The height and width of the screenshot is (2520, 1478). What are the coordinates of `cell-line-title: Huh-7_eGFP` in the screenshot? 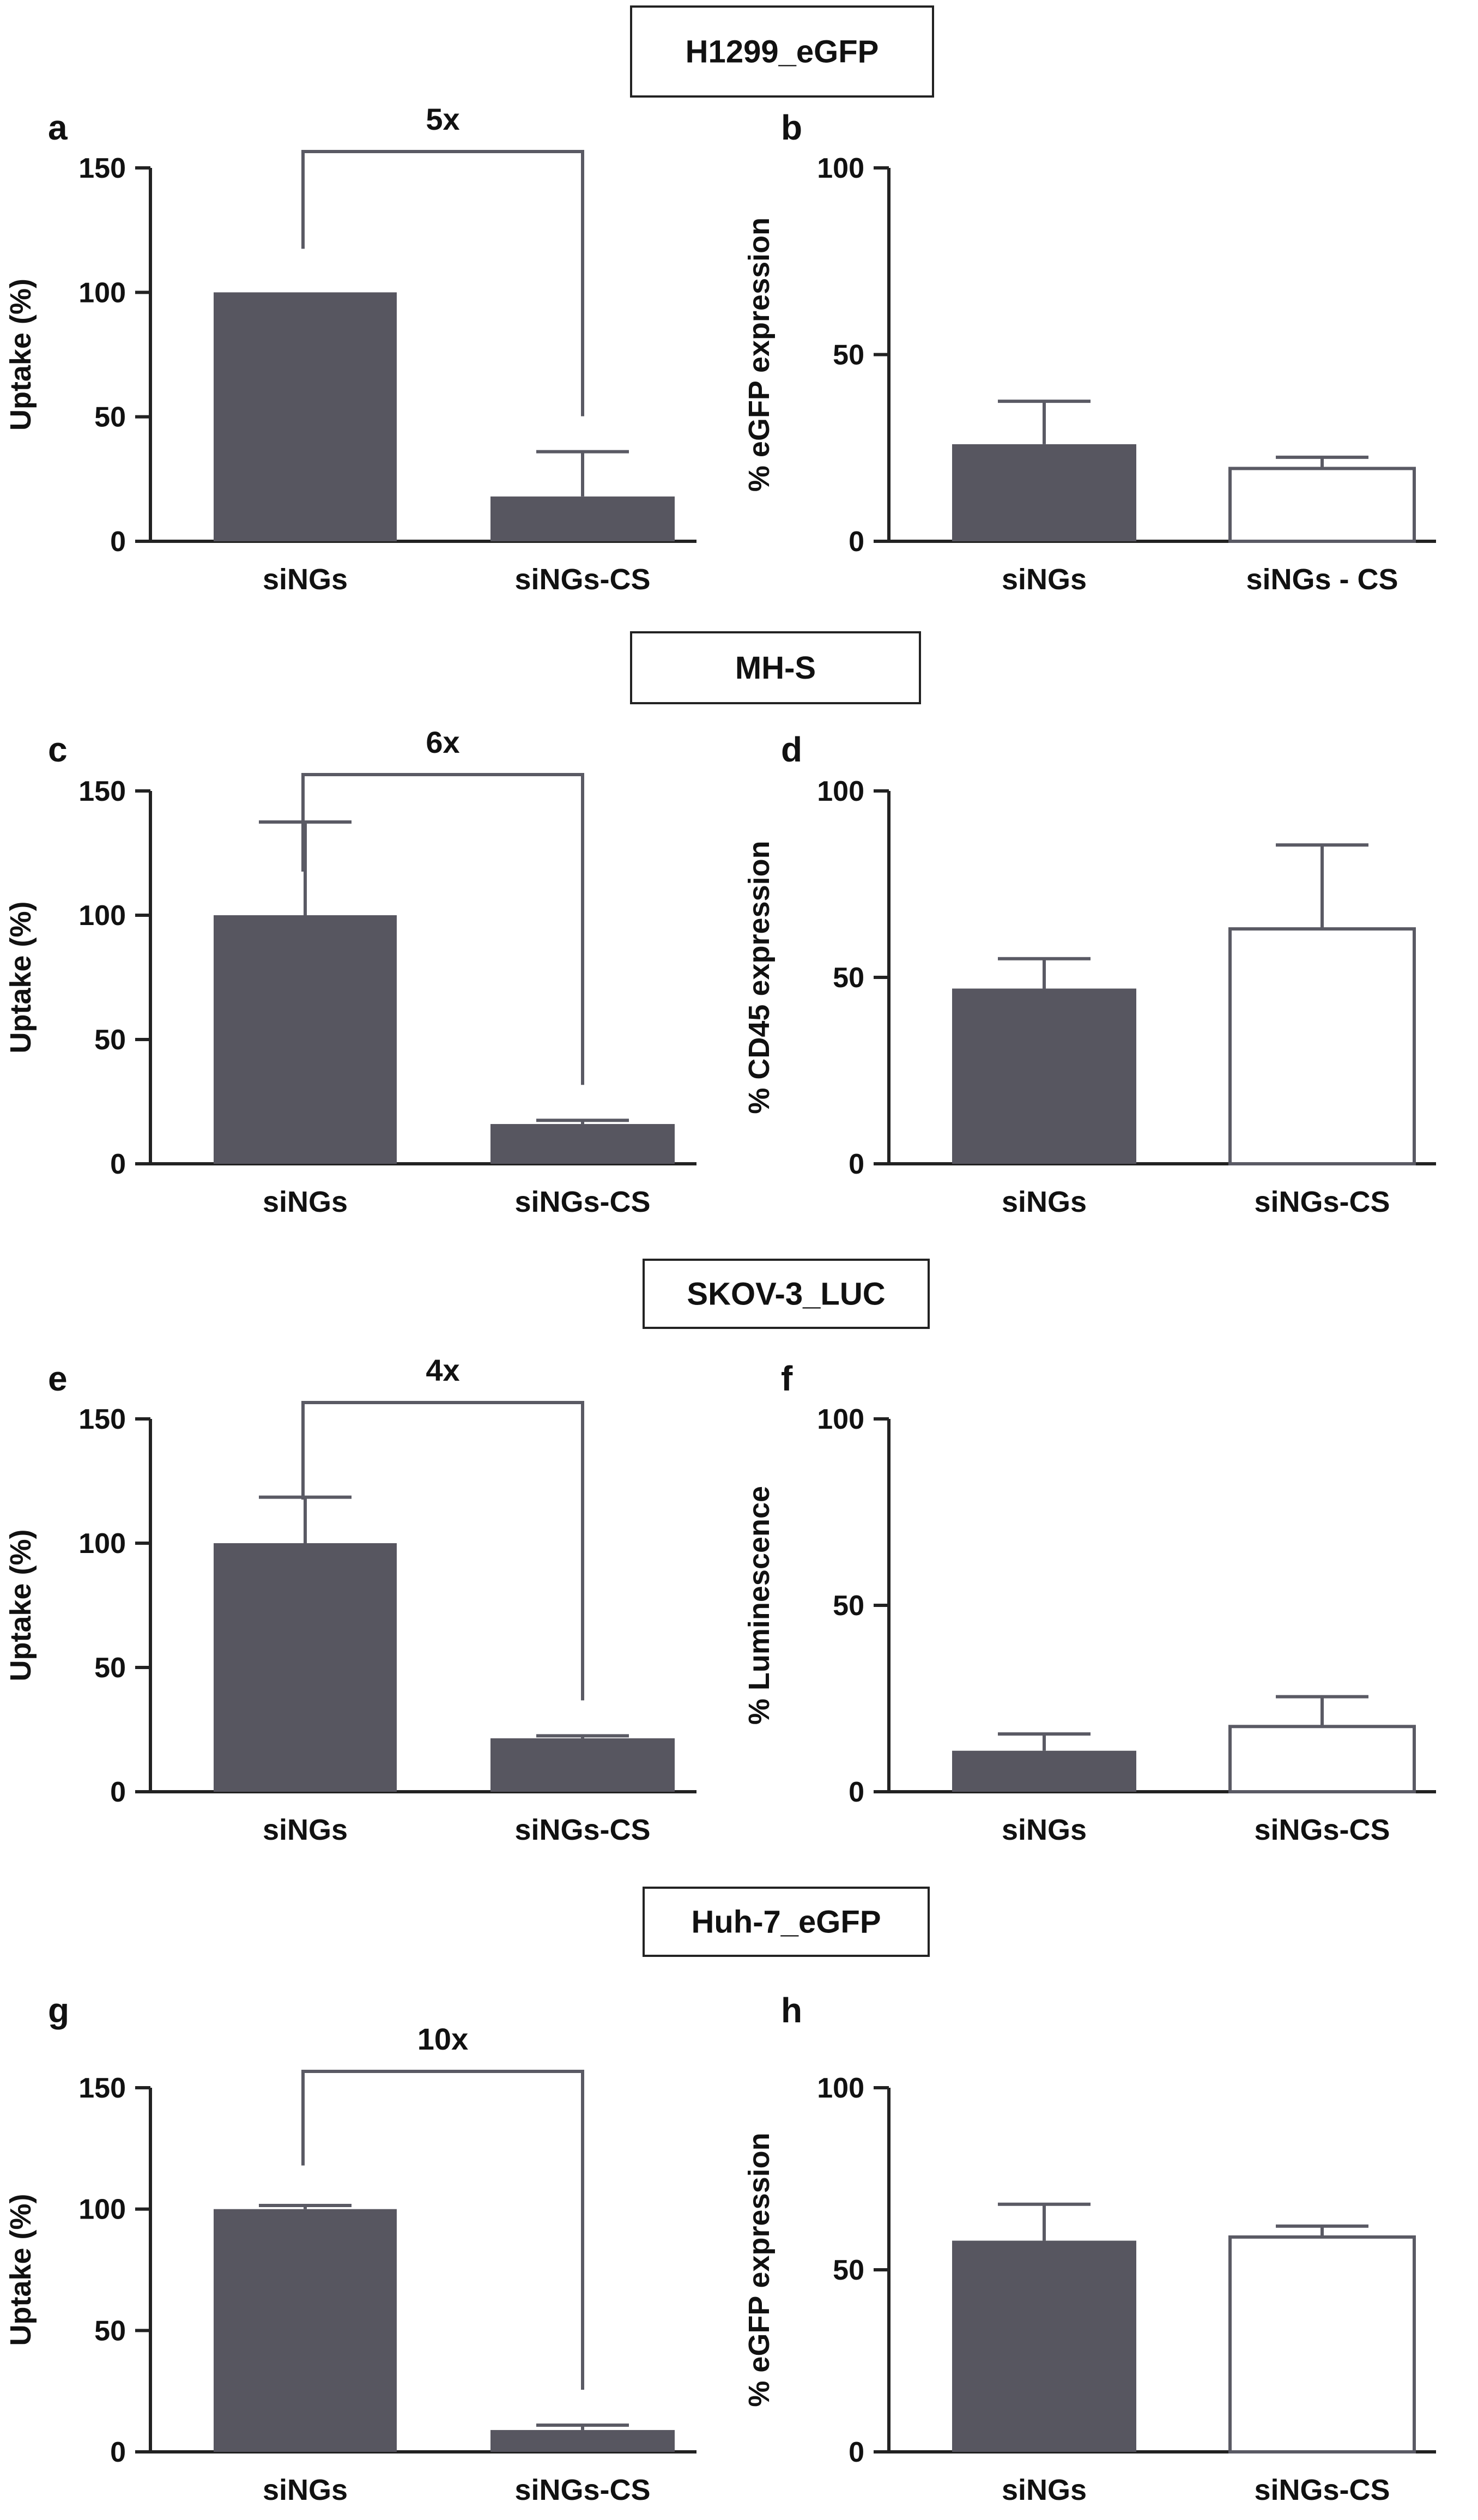 It's located at (786, 1922).